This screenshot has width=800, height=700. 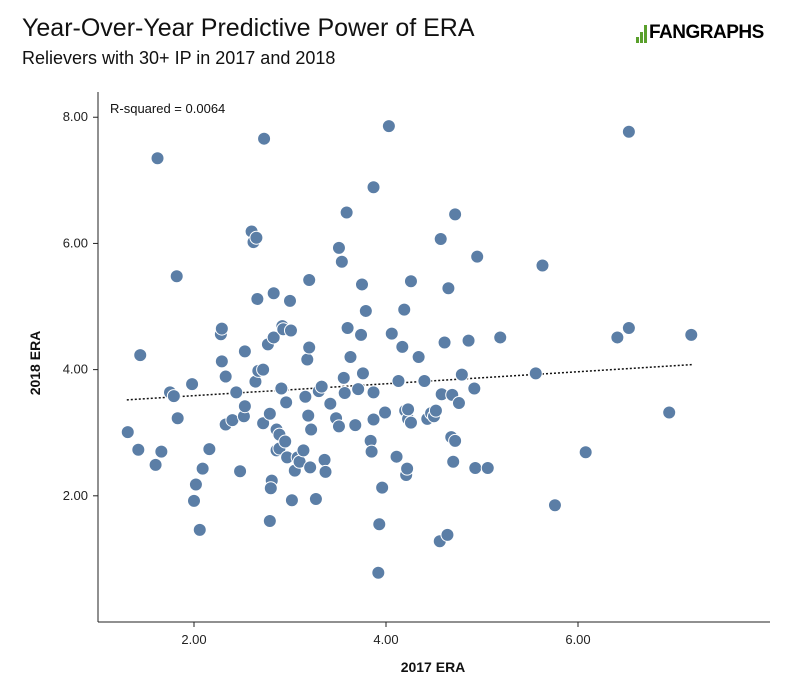 I want to click on y-tick-label: 2.00, so click(x=75, y=495).